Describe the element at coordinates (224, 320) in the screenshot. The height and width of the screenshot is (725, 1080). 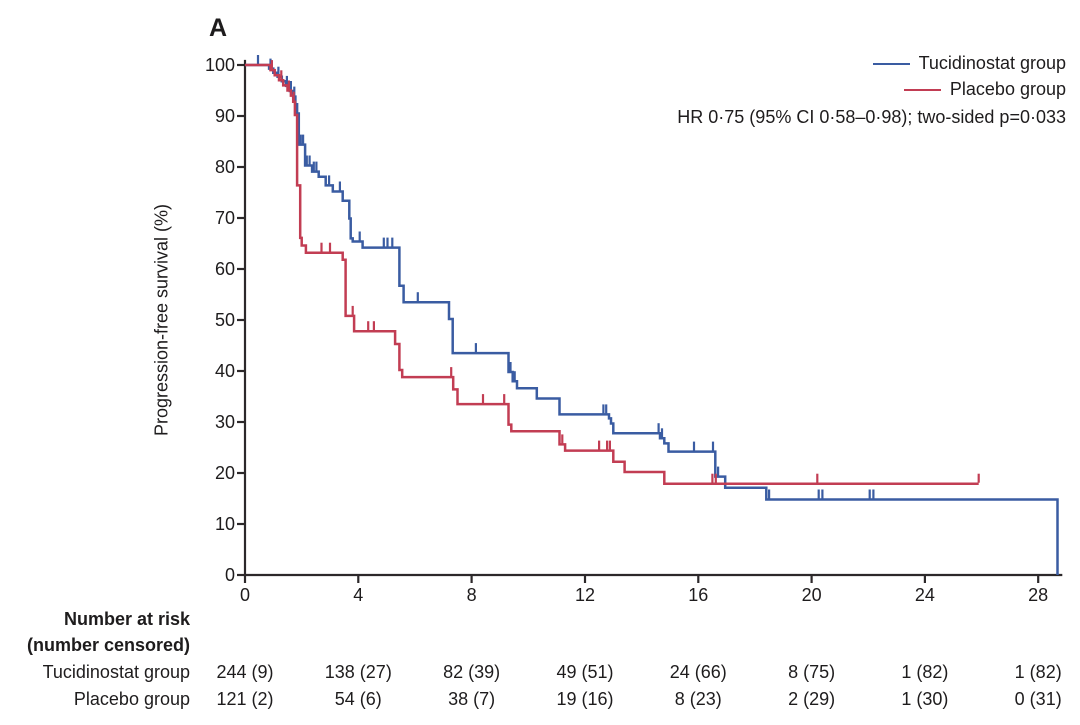
I see `y-tick-label: 50` at that location.